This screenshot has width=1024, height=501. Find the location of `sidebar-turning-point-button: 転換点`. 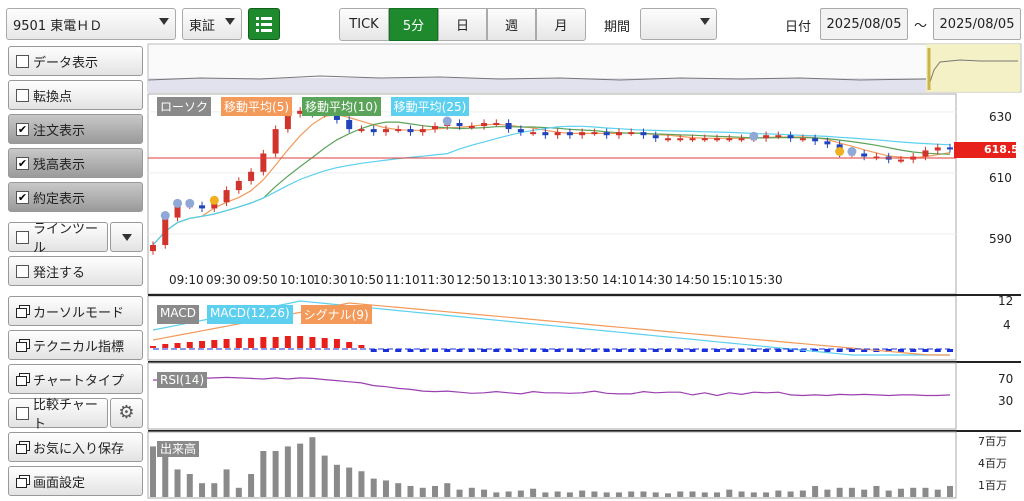

sidebar-turning-point-button: 転換点 is located at coordinates (75, 95).